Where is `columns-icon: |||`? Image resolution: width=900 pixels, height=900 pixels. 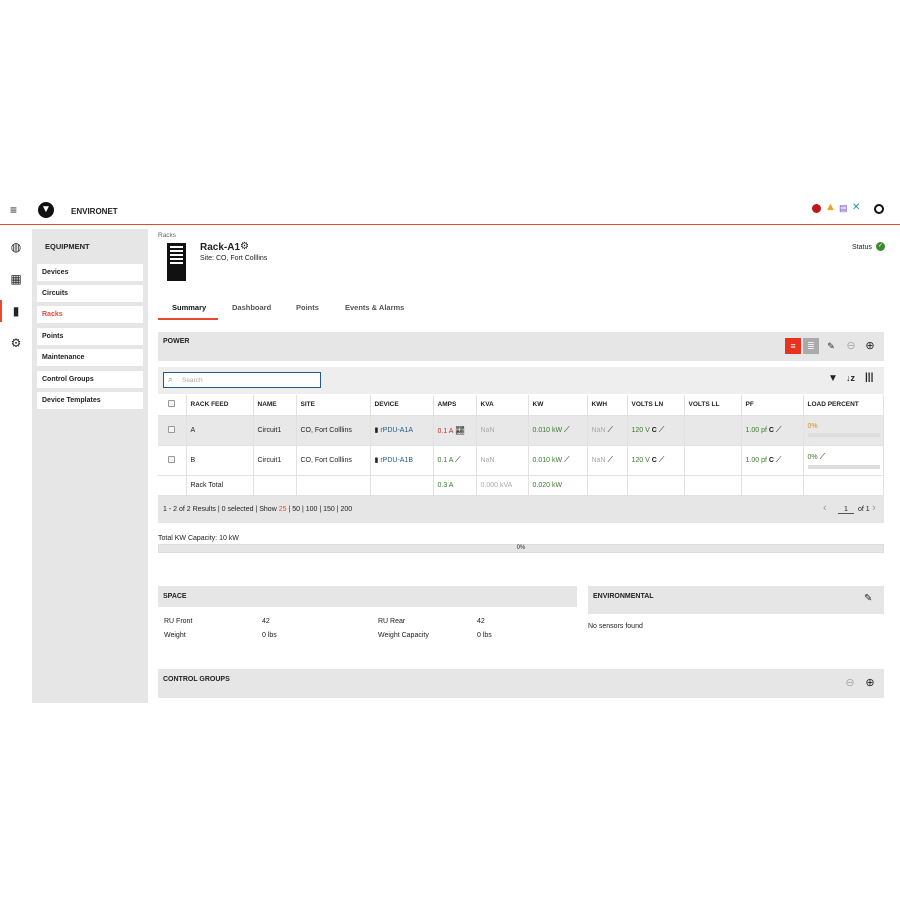
columns-icon: ||| is located at coordinates (869, 377).